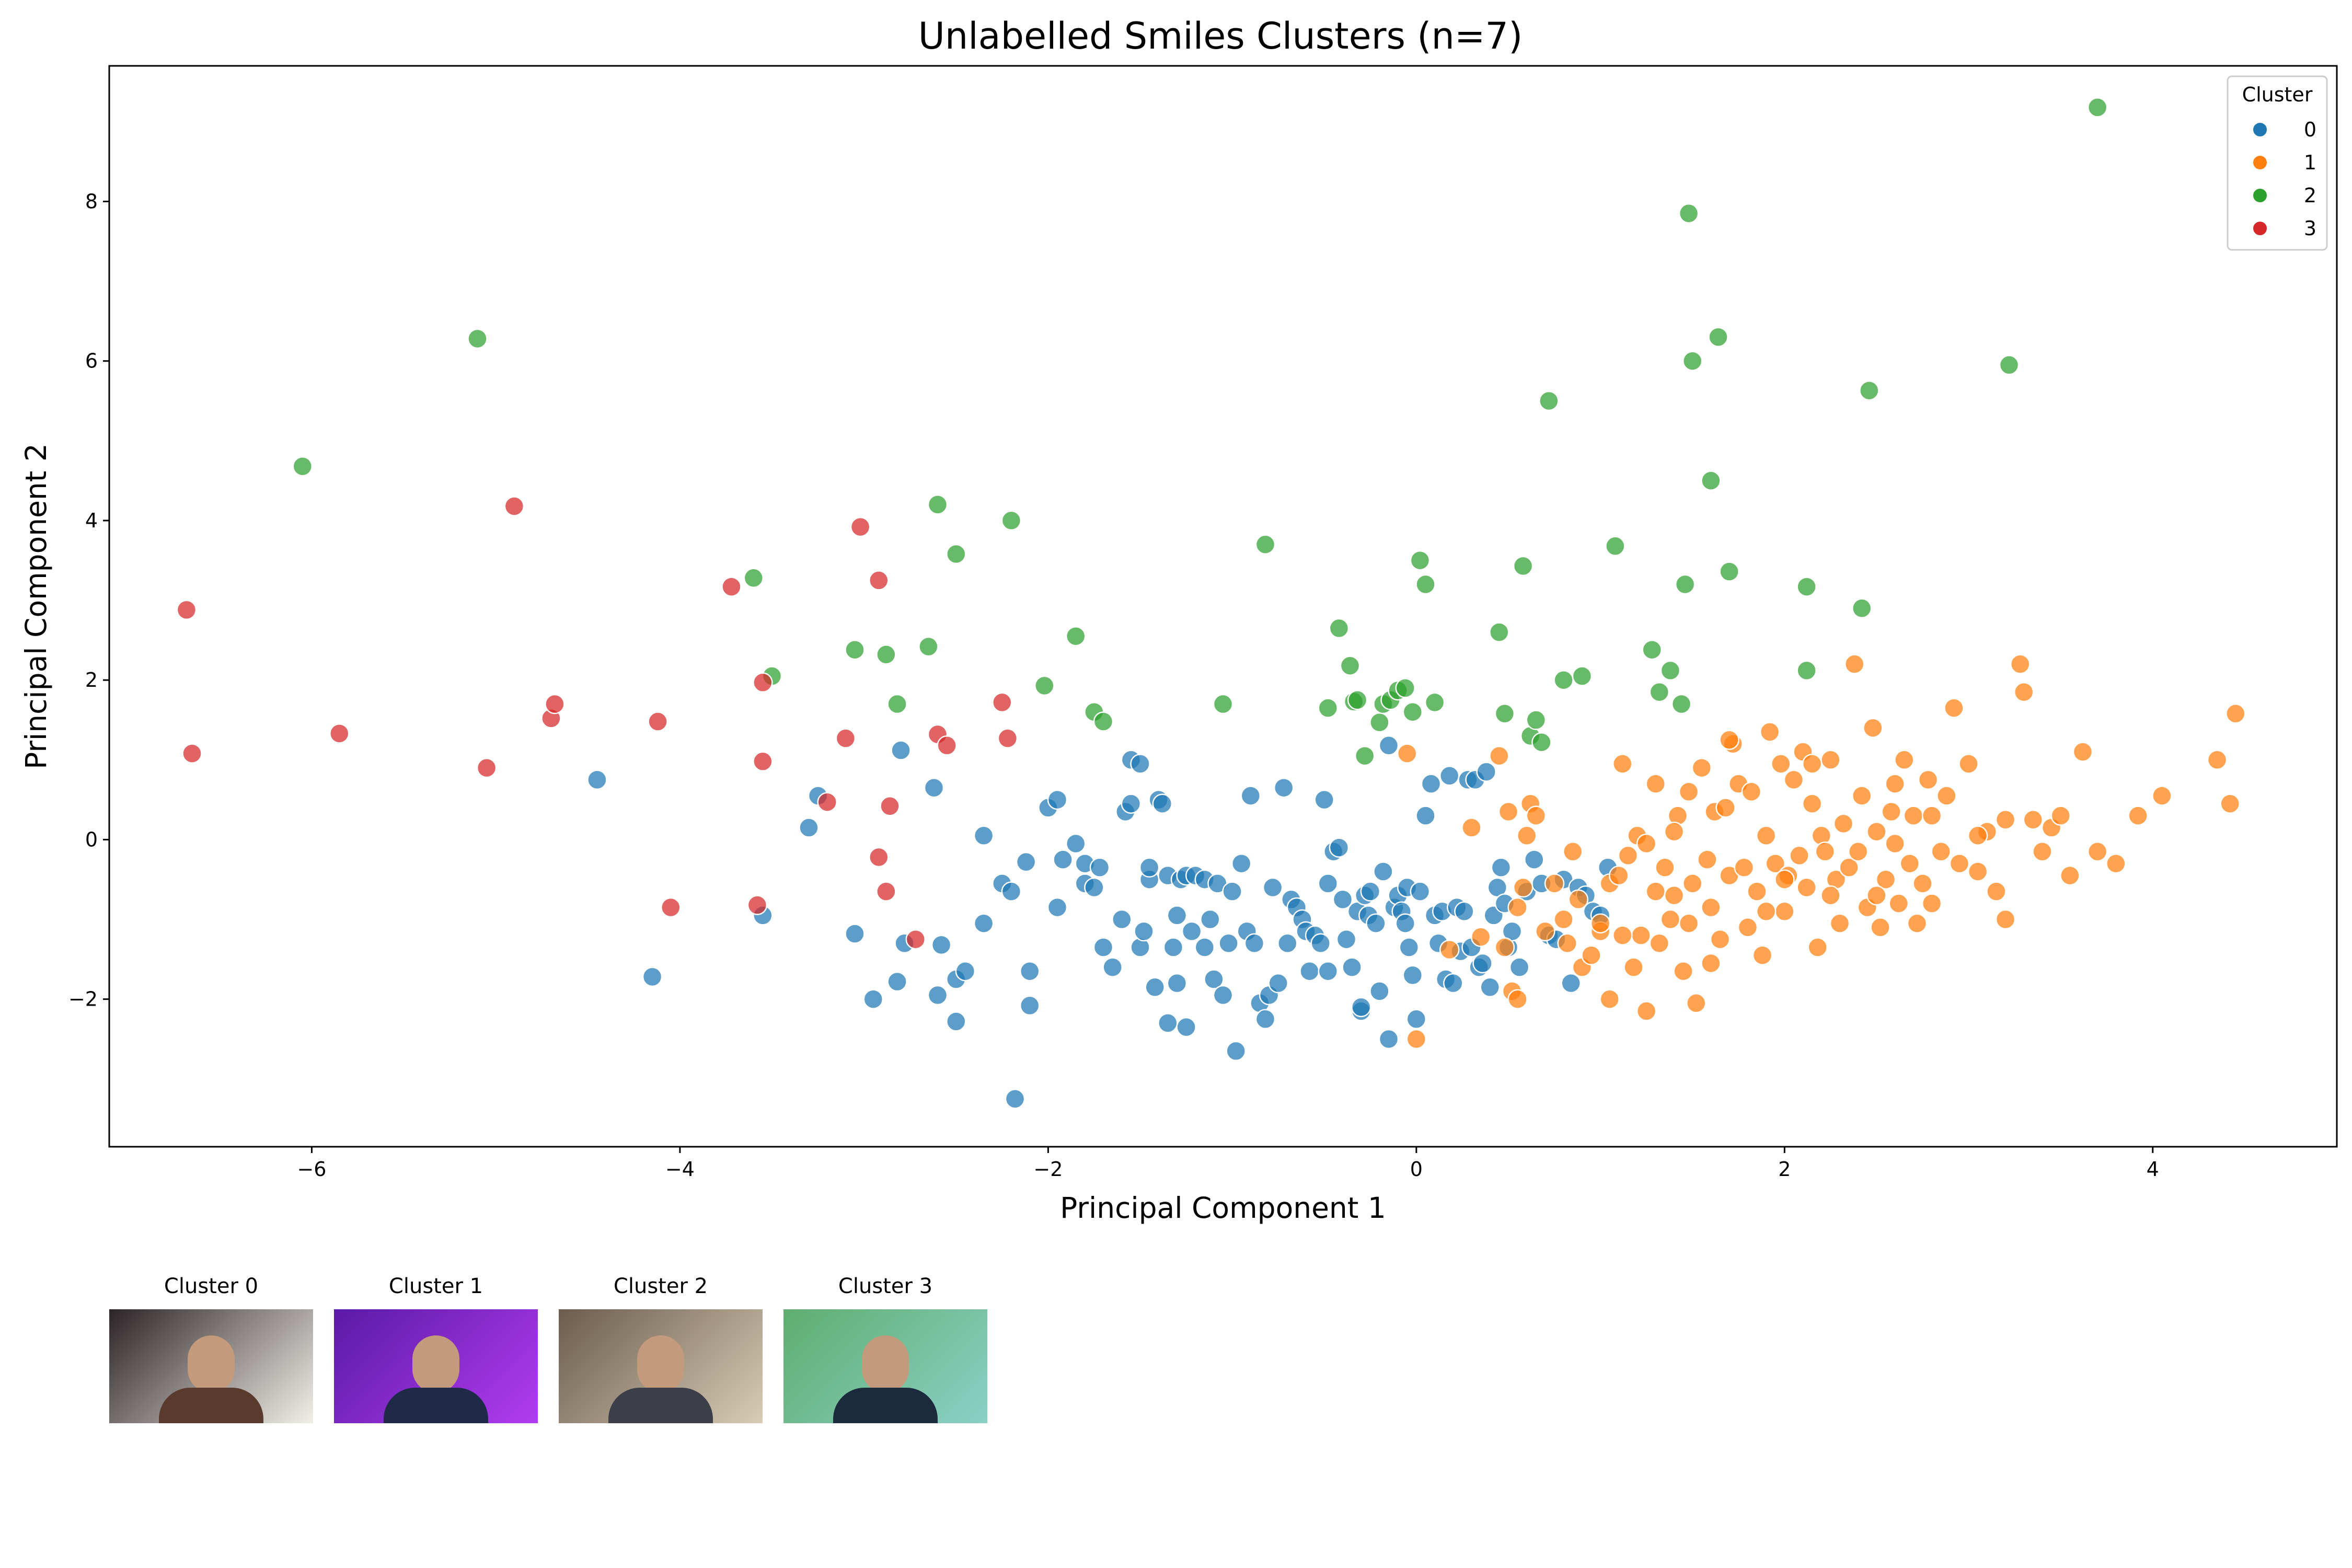 The image size is (2352, 1568). I want to click on legend-label-2: 2, so click(2310, 195).